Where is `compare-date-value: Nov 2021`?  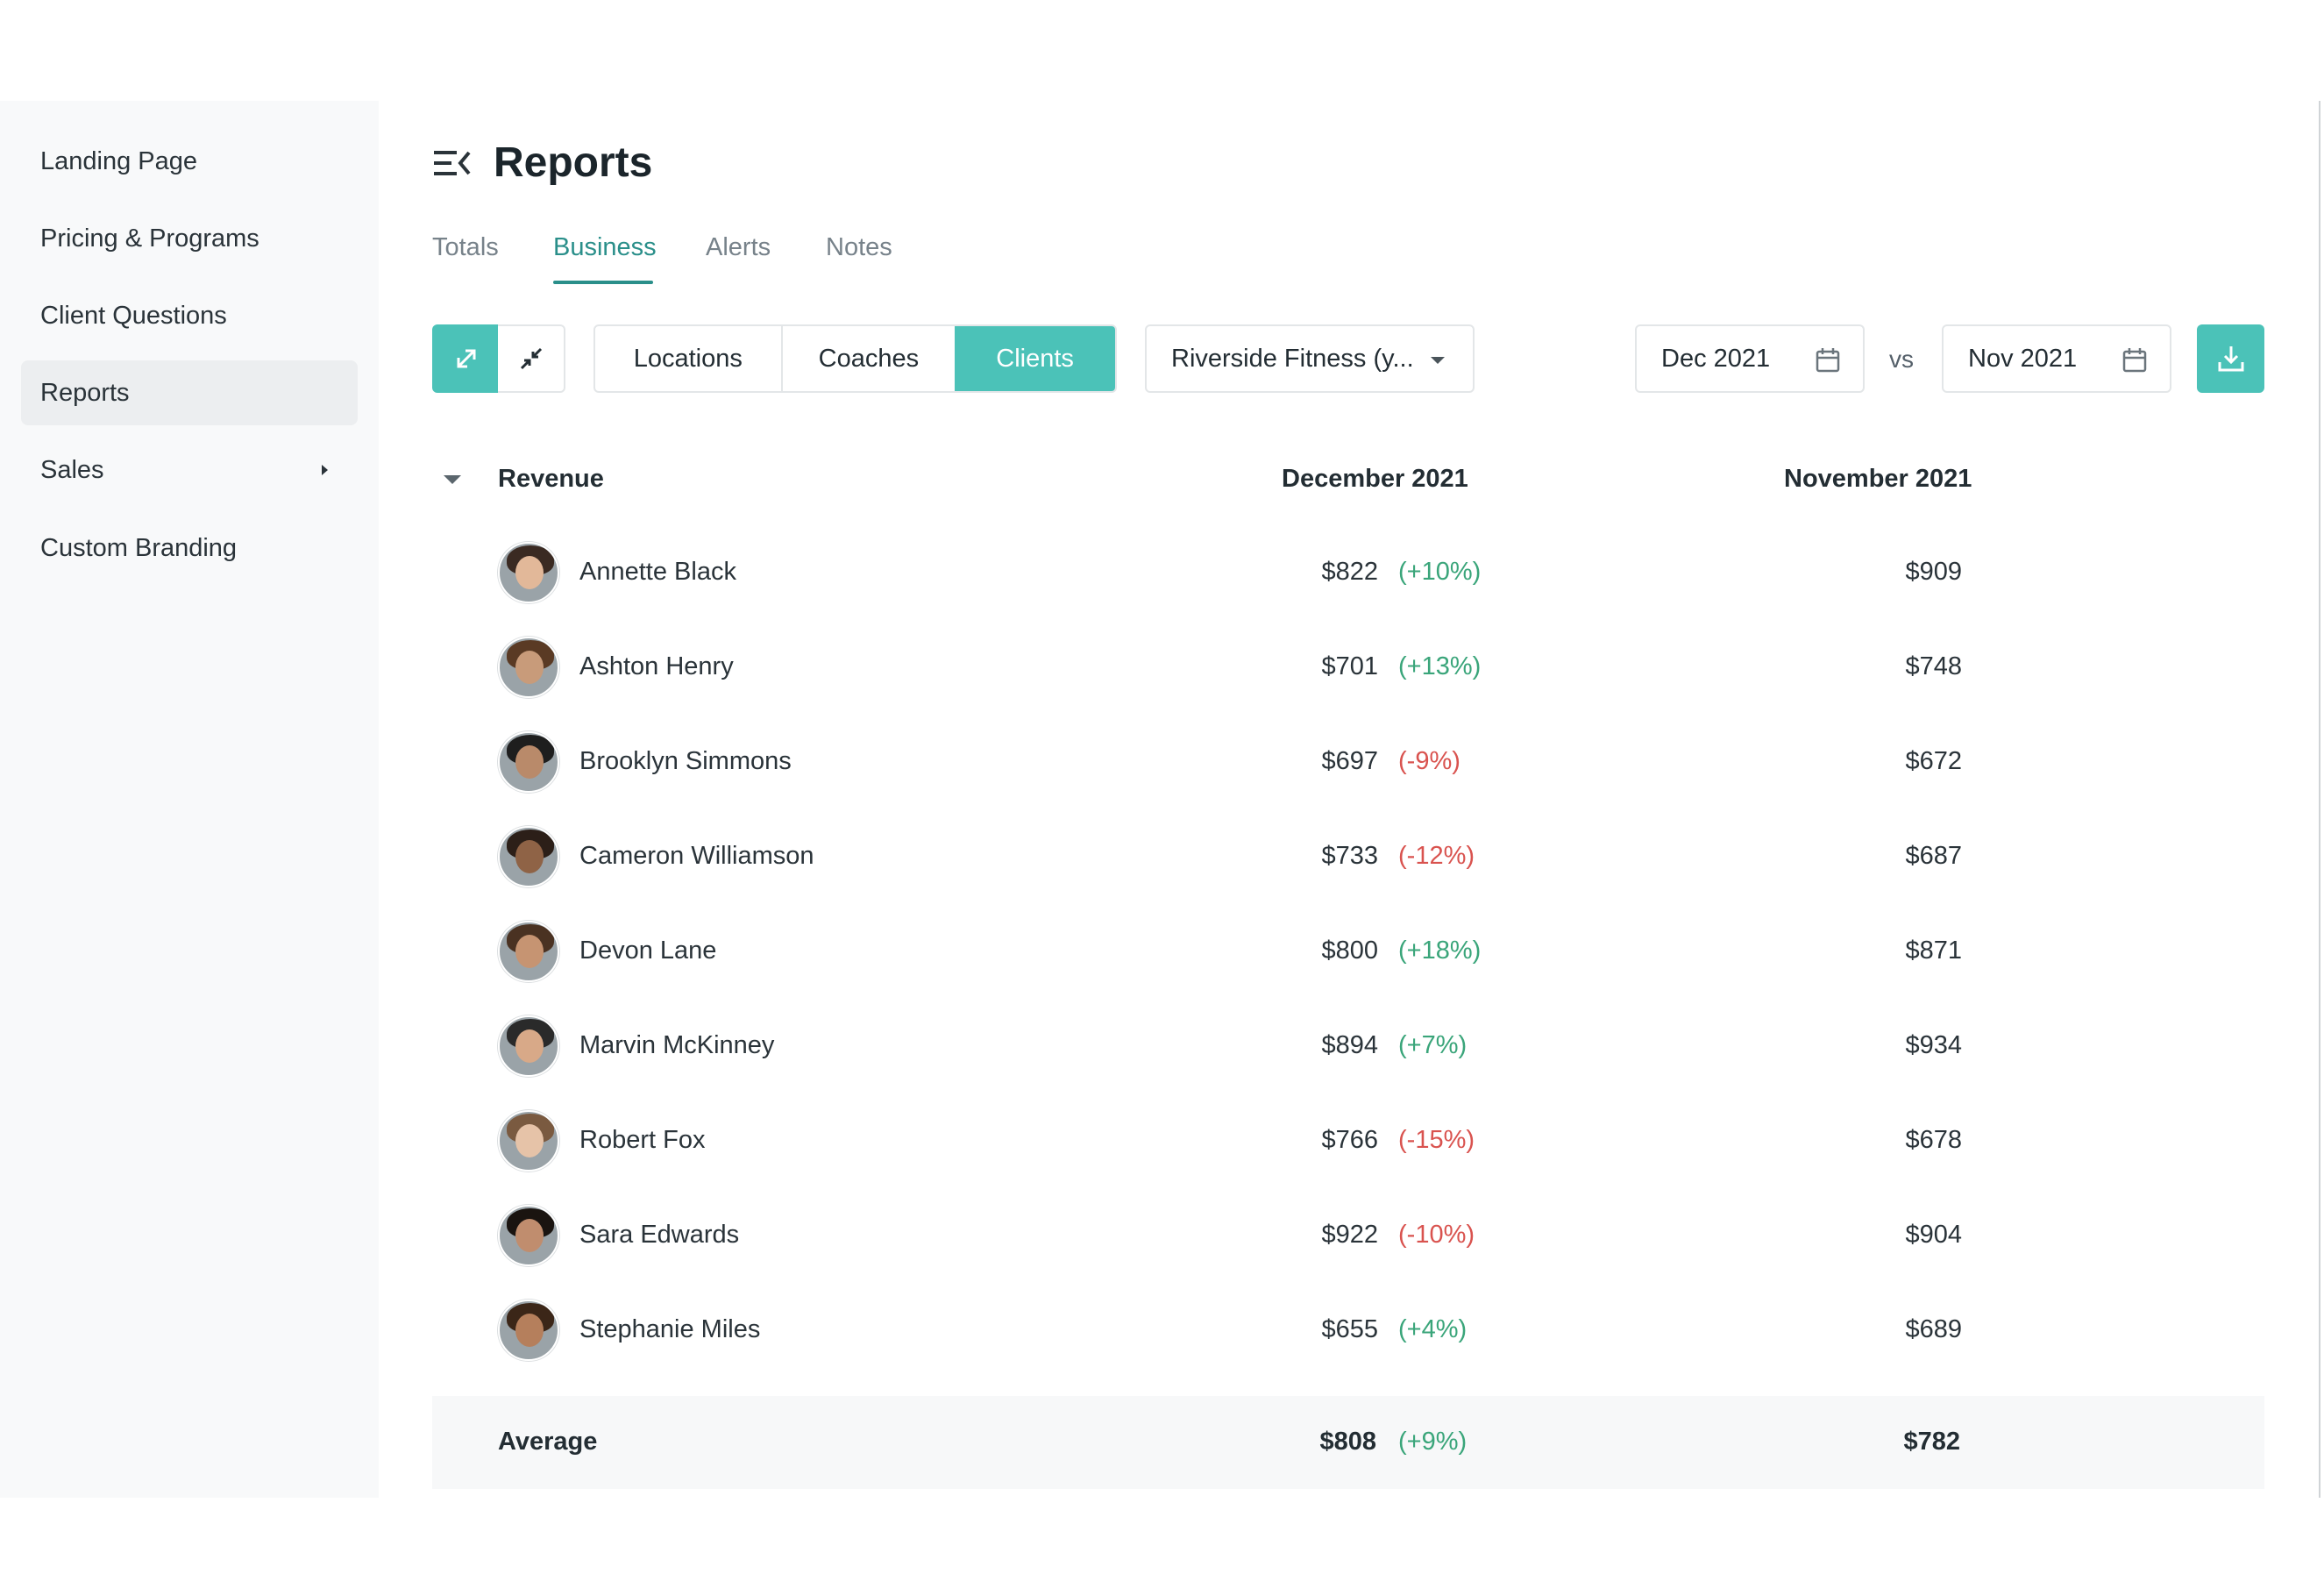
compare-date-value: Nov 2021 is located at coordinates (2023, 358).